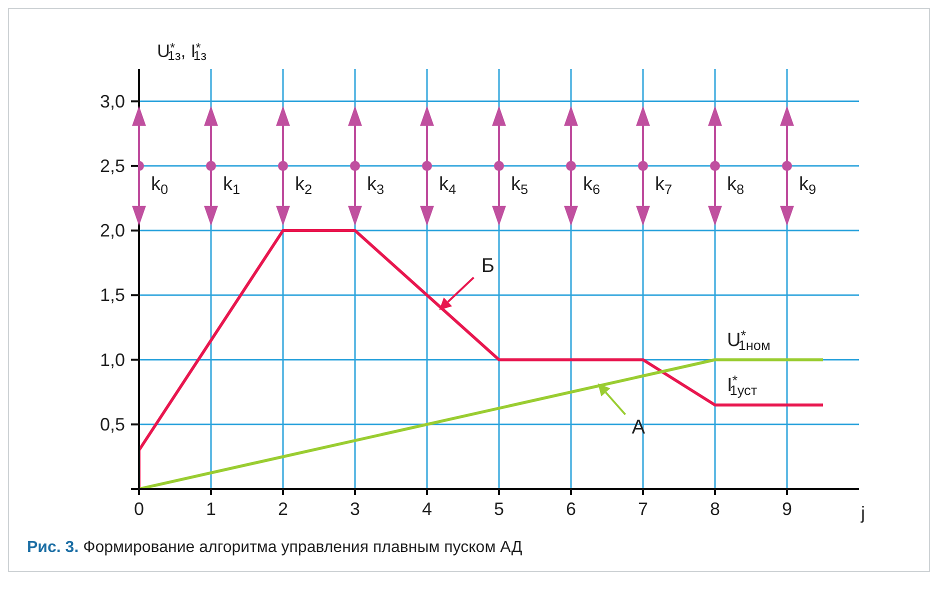 The height and width of the screenshot is (603, 946). I want to click on x-tick-label: 0, so click(139, 509).